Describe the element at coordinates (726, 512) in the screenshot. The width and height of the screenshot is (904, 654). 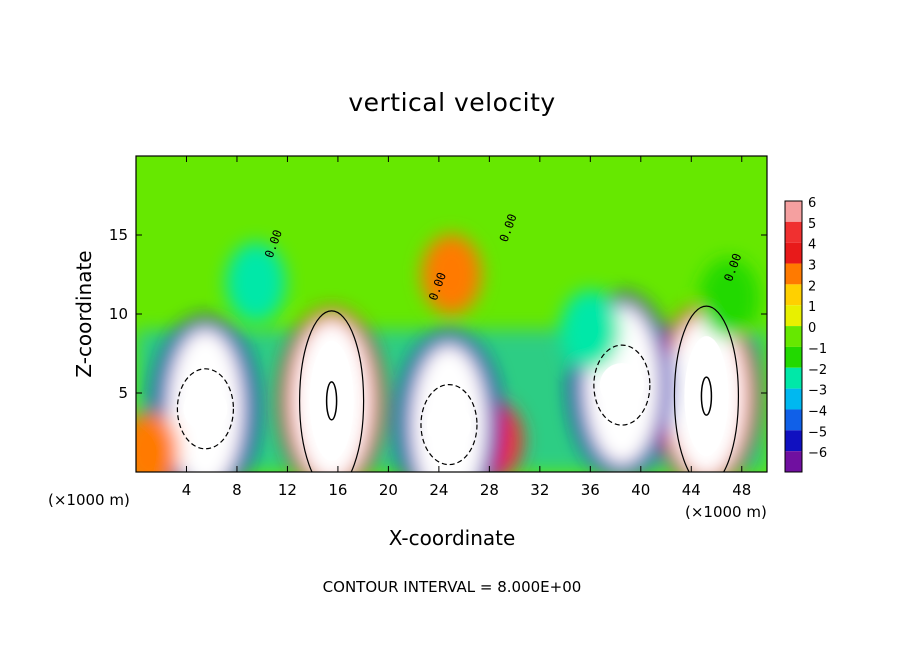
I see `x-unit-note-right: (×1000 m)` at that location.